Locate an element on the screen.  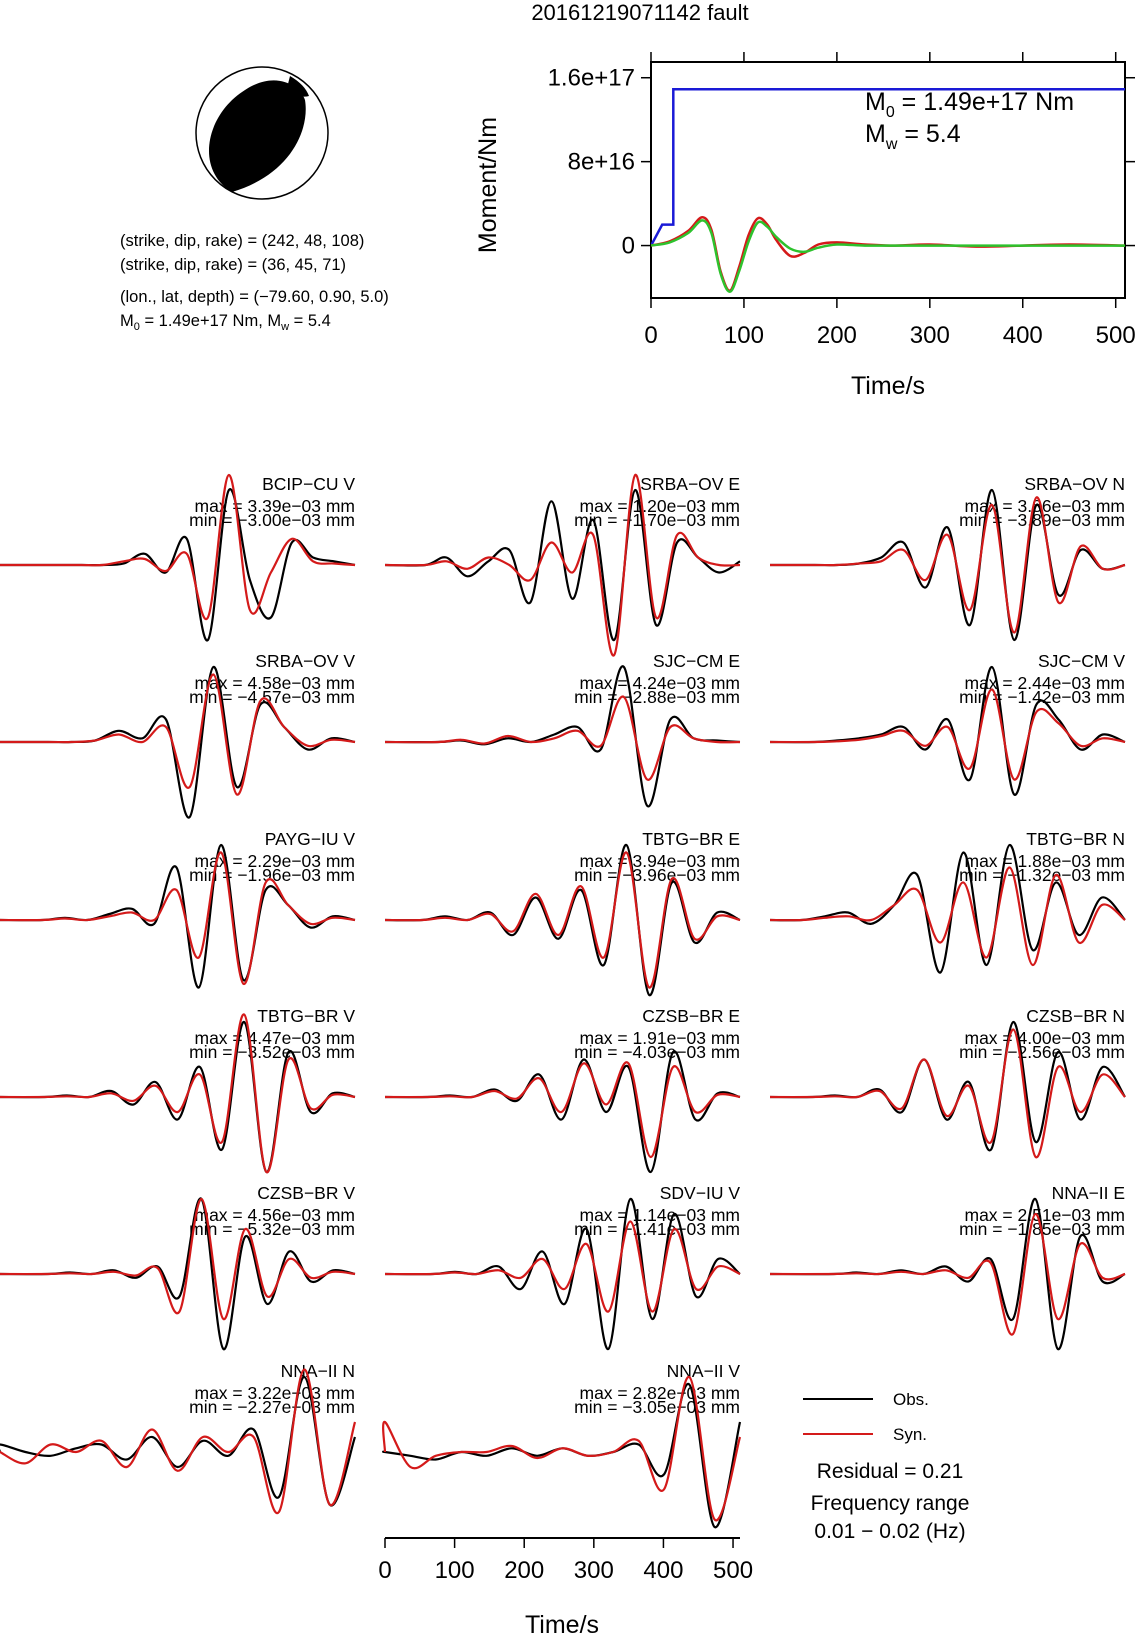
panel-min-label: min = −2.27e−03 mm is located at coordinates (272, 1407).